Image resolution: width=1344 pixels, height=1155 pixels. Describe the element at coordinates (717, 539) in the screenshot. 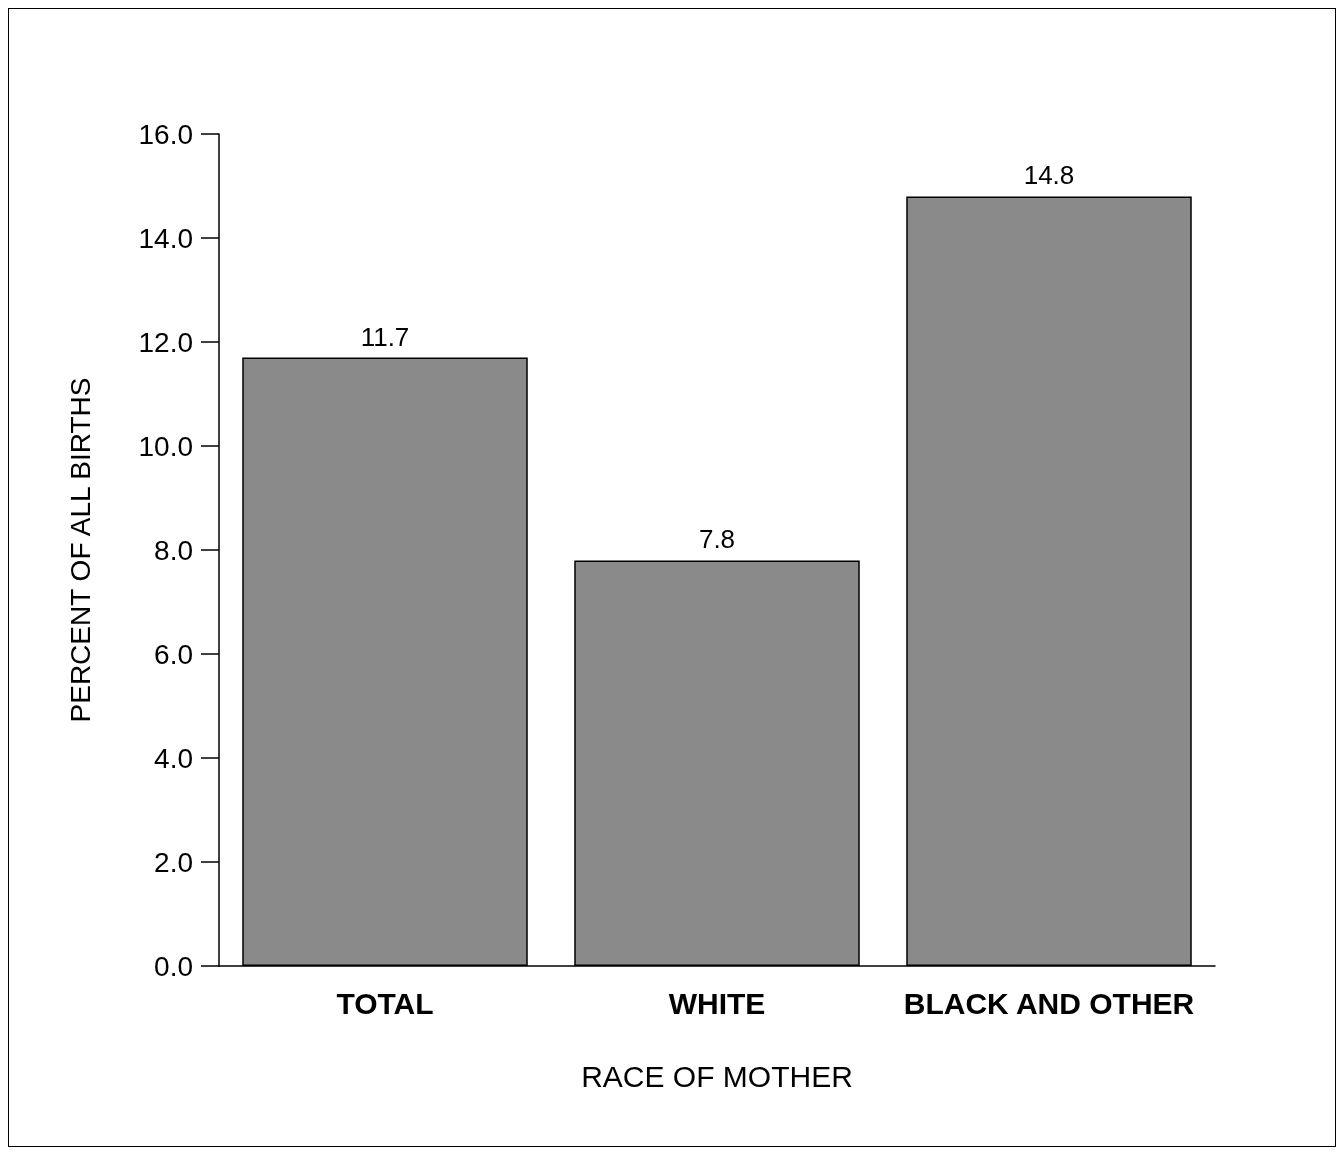

I see `data-label: 7.8` at that location.